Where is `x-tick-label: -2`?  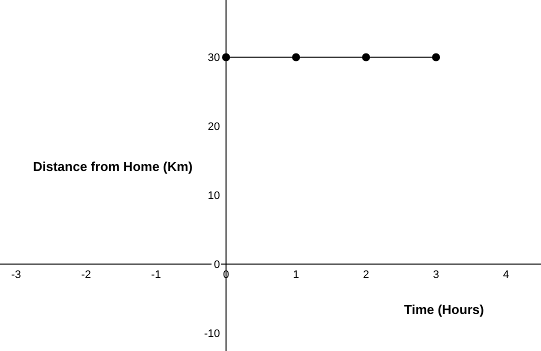
x-tick-label: -2 is located at coordinates (86, 275).